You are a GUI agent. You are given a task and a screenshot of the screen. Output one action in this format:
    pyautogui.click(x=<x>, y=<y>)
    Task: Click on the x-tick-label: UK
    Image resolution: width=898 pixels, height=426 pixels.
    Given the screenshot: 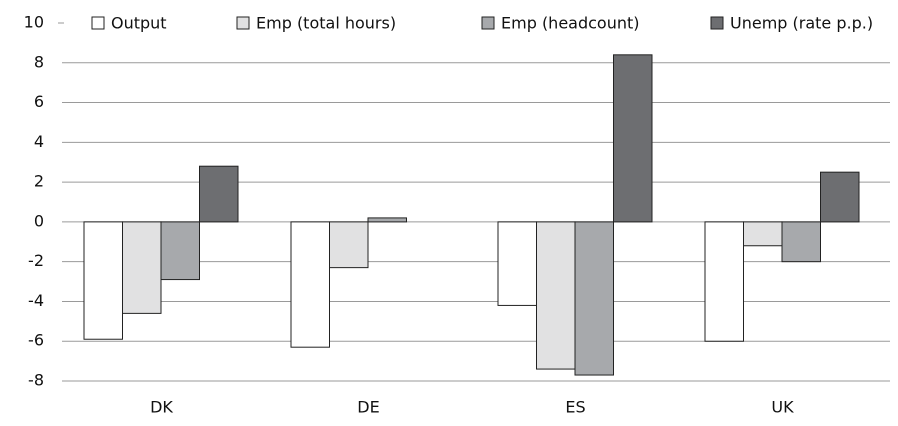 What is the action you would take?
    pyautogui.click(x=782, y=407)
    